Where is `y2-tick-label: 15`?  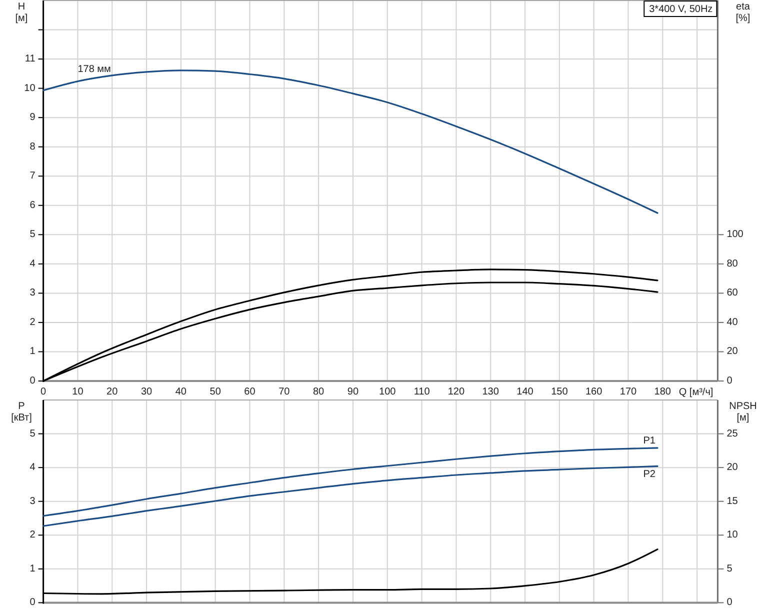
y2-tick-label: 15 is located at coordinates (732, 501).